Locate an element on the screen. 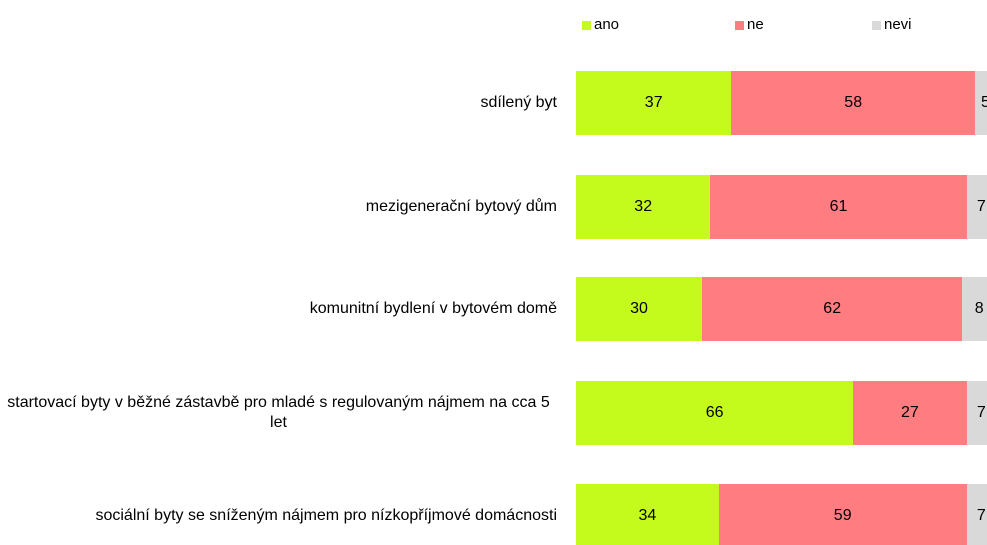 This screenshot has width=987, height=545. value-label: 34 is located at coordinates (647, 515).